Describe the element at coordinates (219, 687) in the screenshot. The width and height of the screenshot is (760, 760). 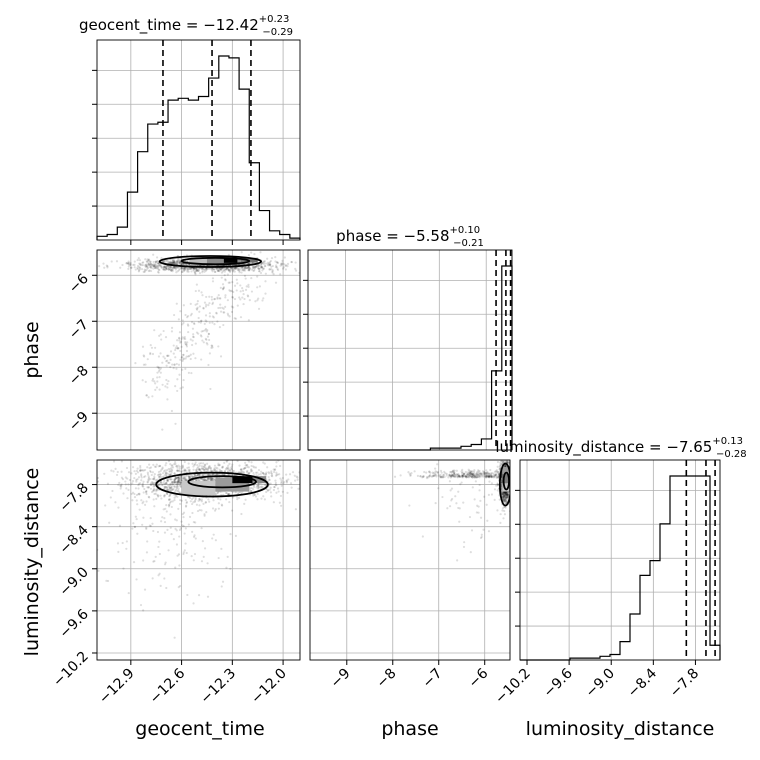
I see `tick-label-x: −12.3` at that location.